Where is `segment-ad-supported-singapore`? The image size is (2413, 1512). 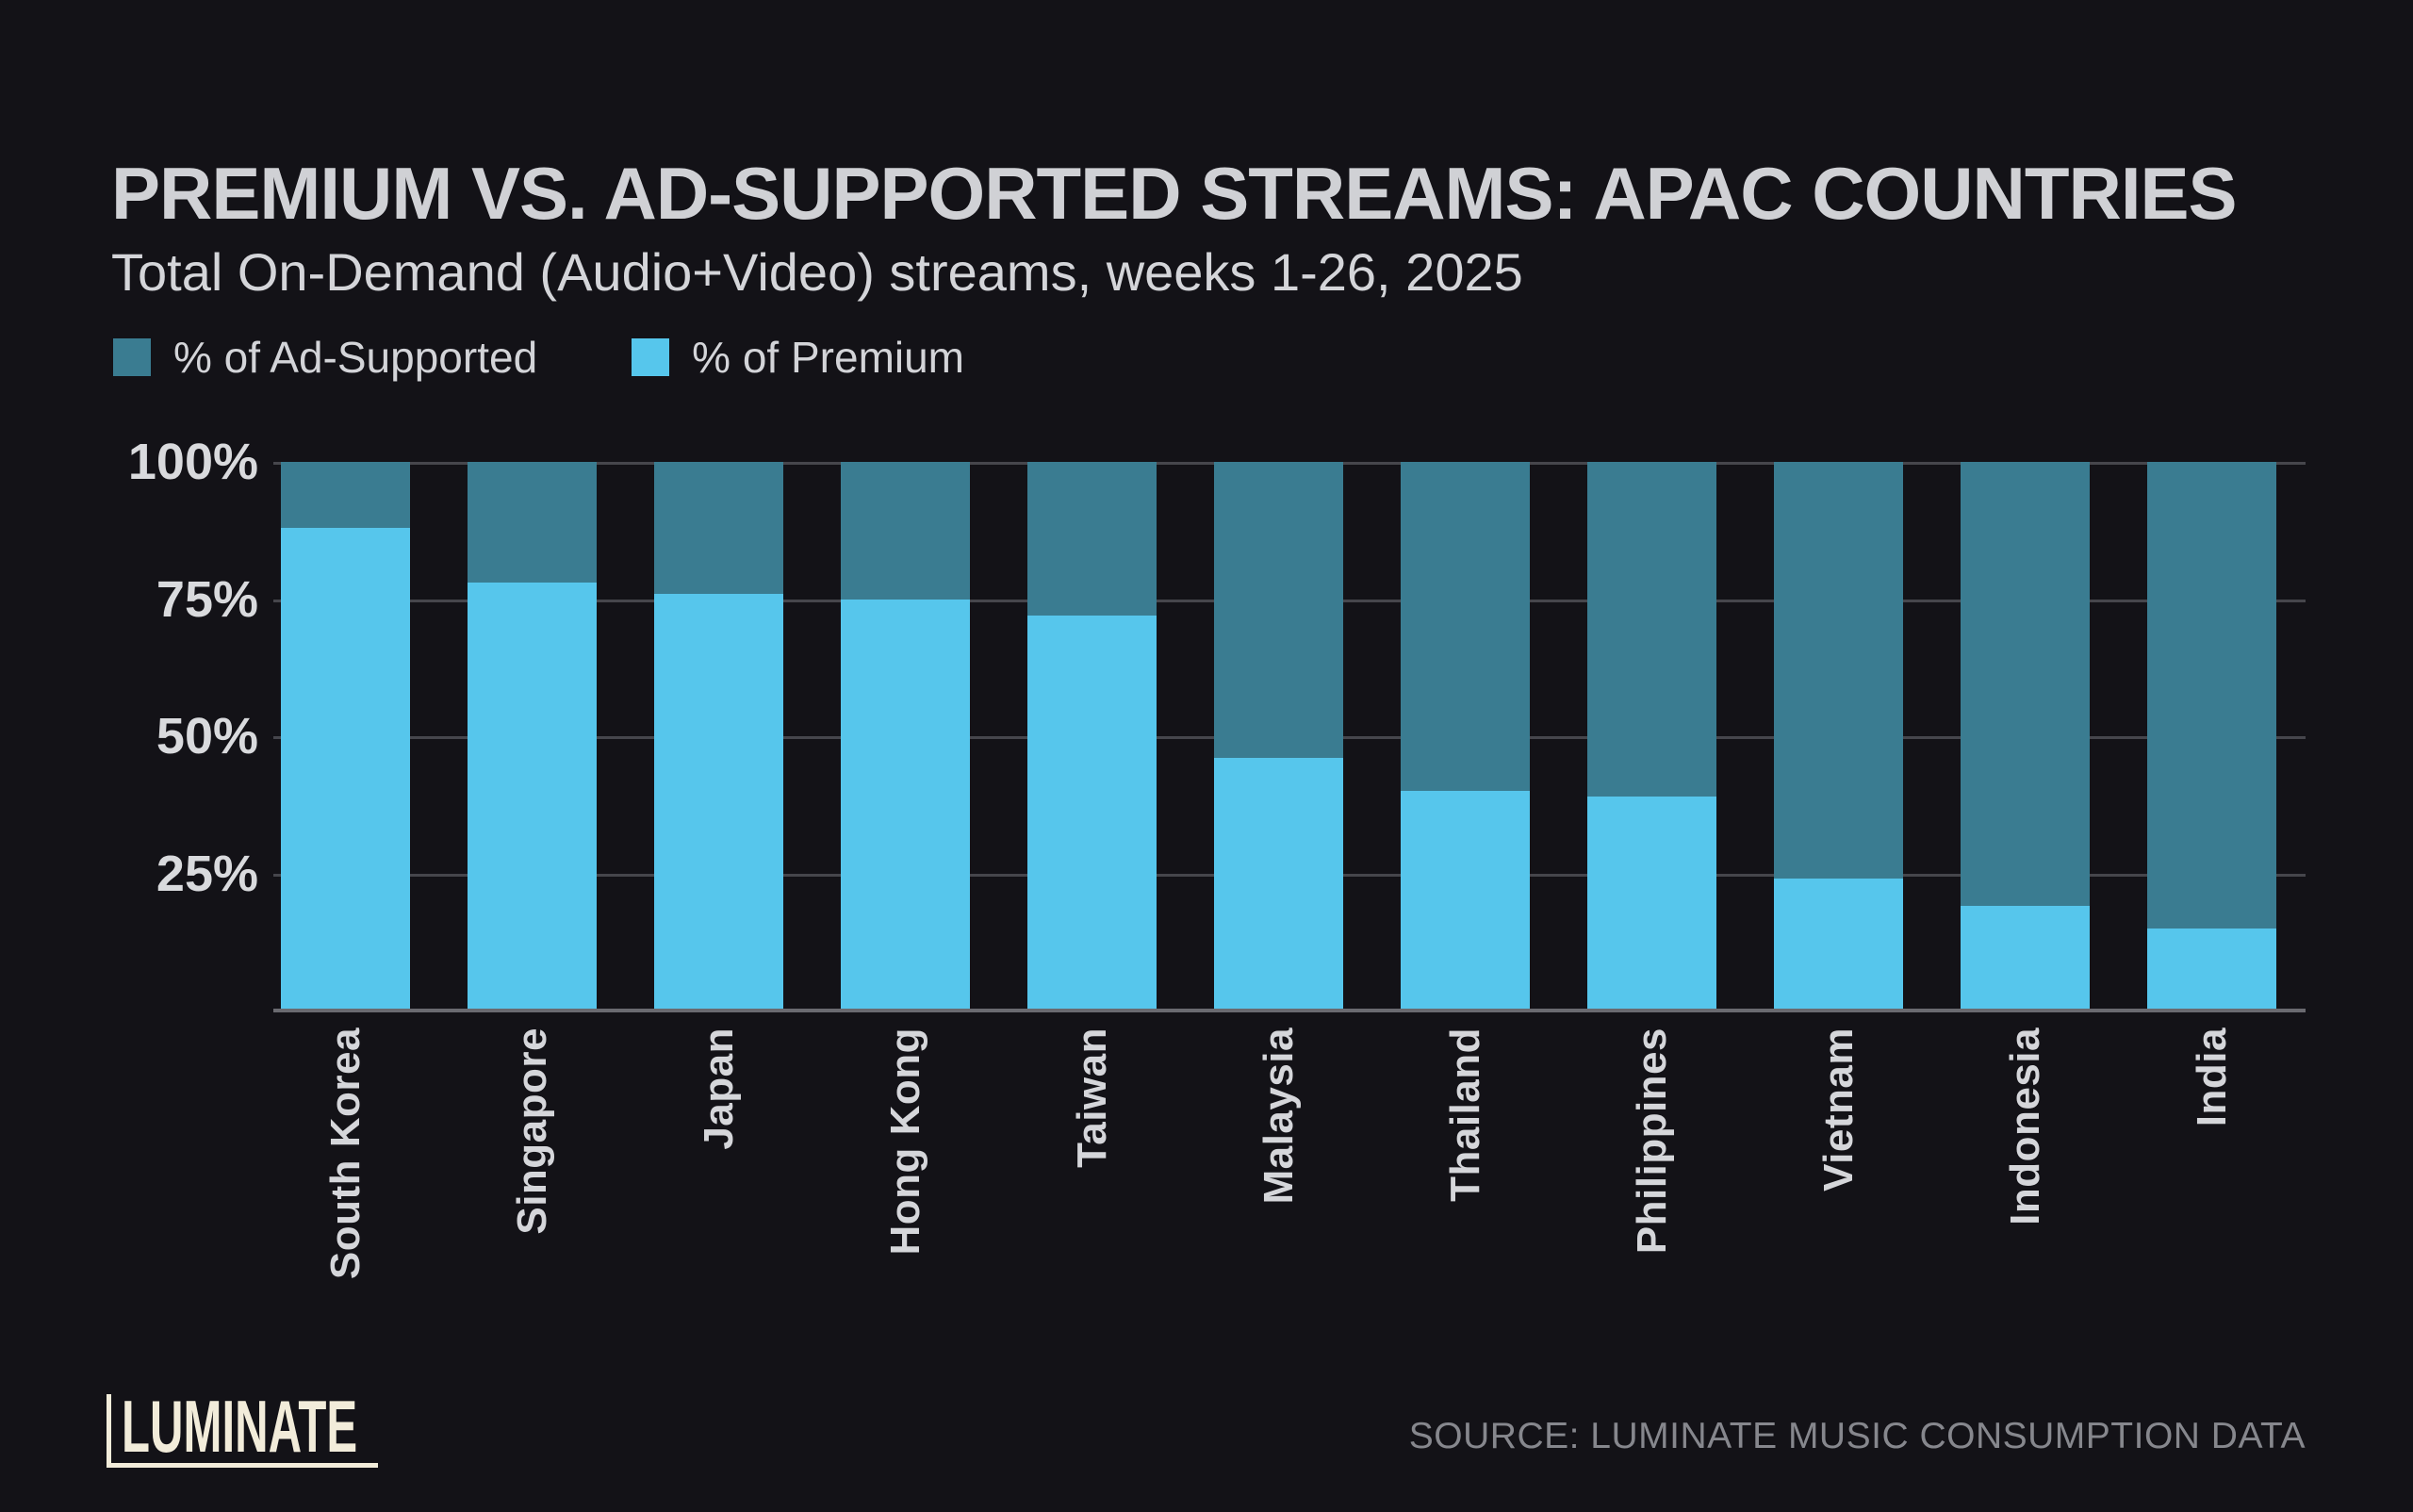
segment-ad-supported-singapore is located at coordinates (532, 523).